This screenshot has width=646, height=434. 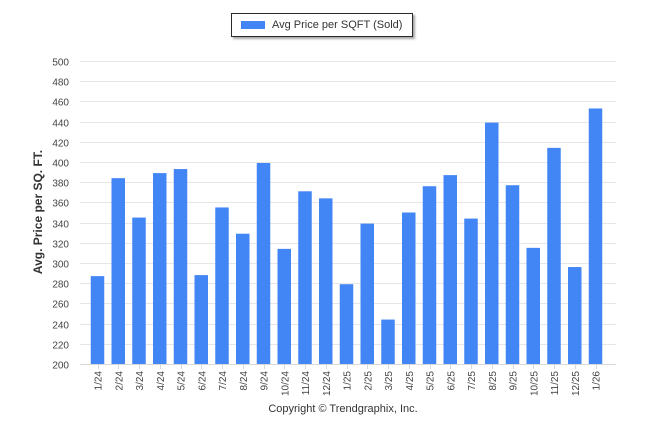 I want to click on x-tick-label: 9/25, so click(x=514, y=381).